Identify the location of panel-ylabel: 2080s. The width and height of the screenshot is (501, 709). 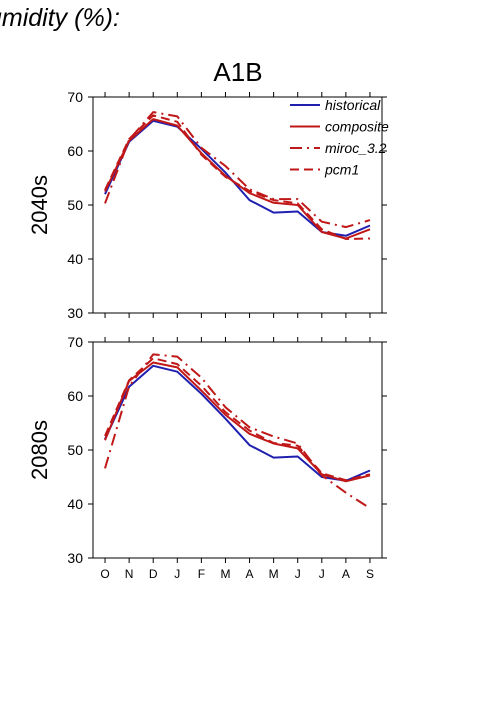
(39, 450).